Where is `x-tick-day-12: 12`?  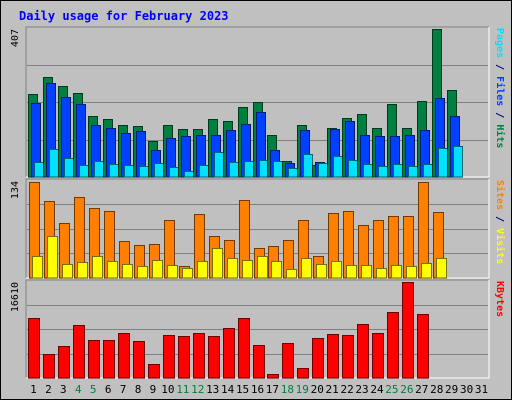
x-tick-day-12: 12 is located at coordinates (197, 389).